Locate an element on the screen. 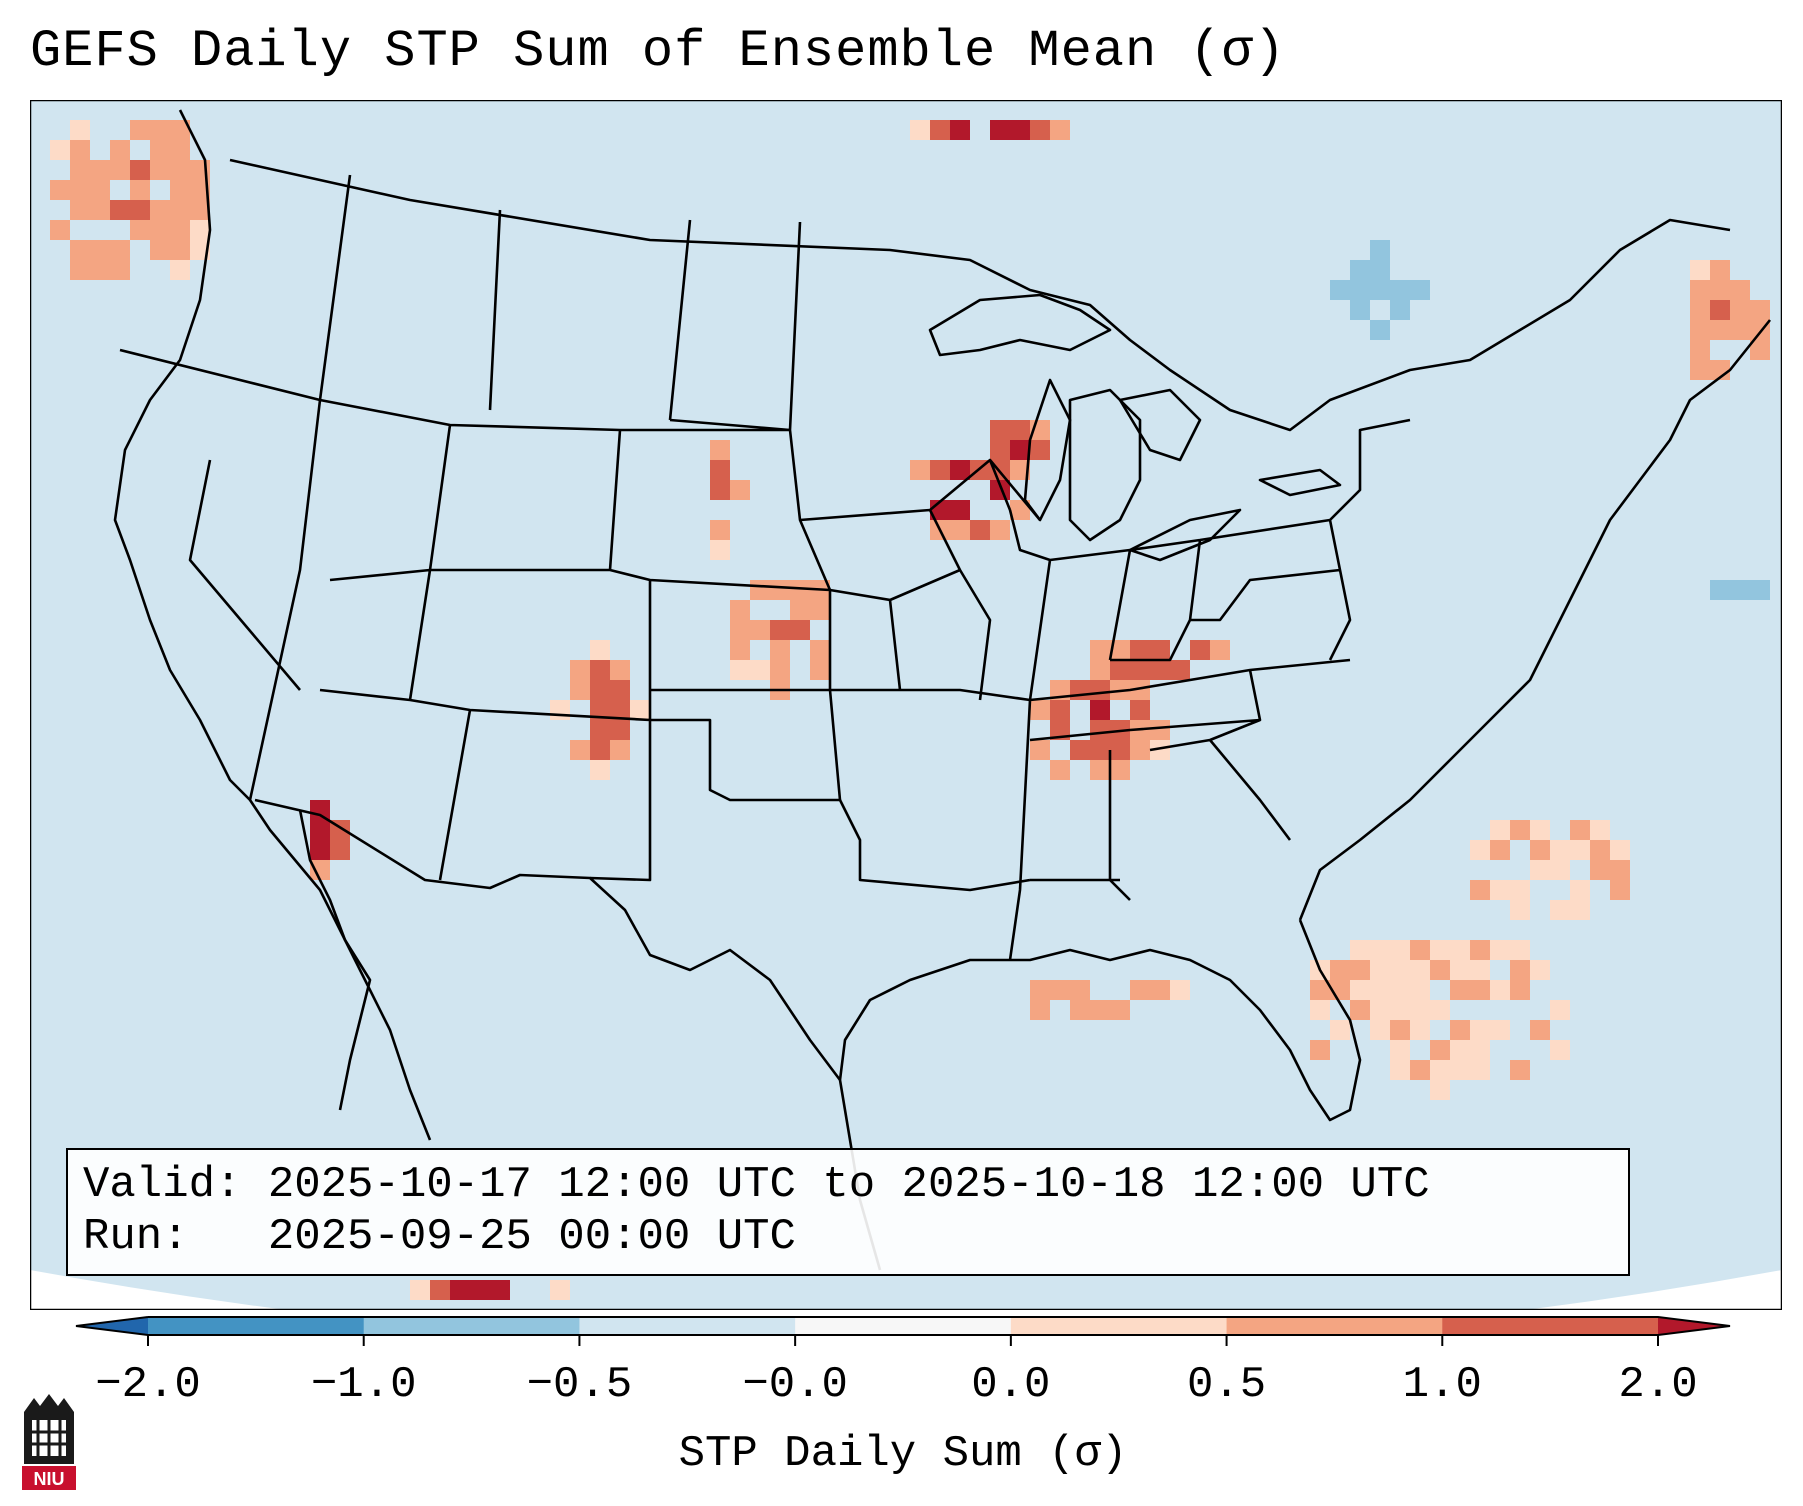 The height and width of the screenshot is (1506, 1803). colorbar-bins is located at coordinates (903, 1326).